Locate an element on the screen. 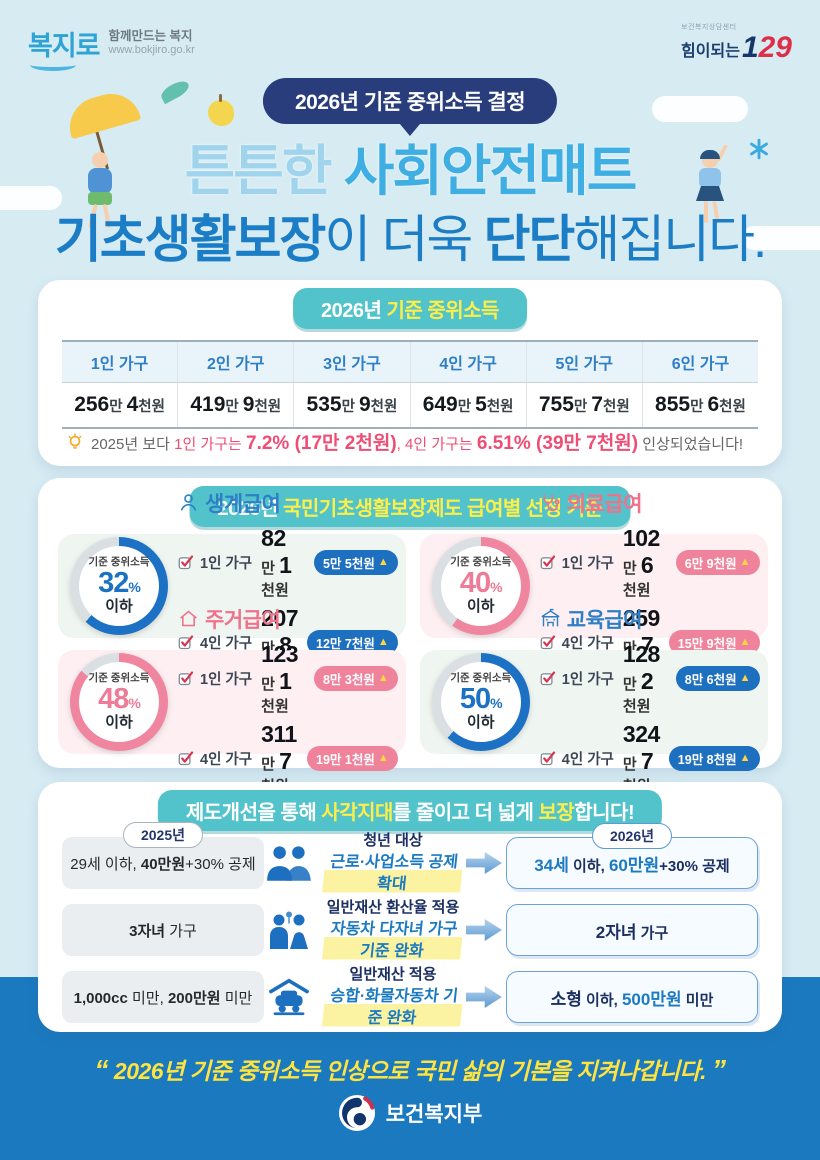 This screenshot has height=1160, width=820. stethoscope-icon is located at coordinates (551, 503).